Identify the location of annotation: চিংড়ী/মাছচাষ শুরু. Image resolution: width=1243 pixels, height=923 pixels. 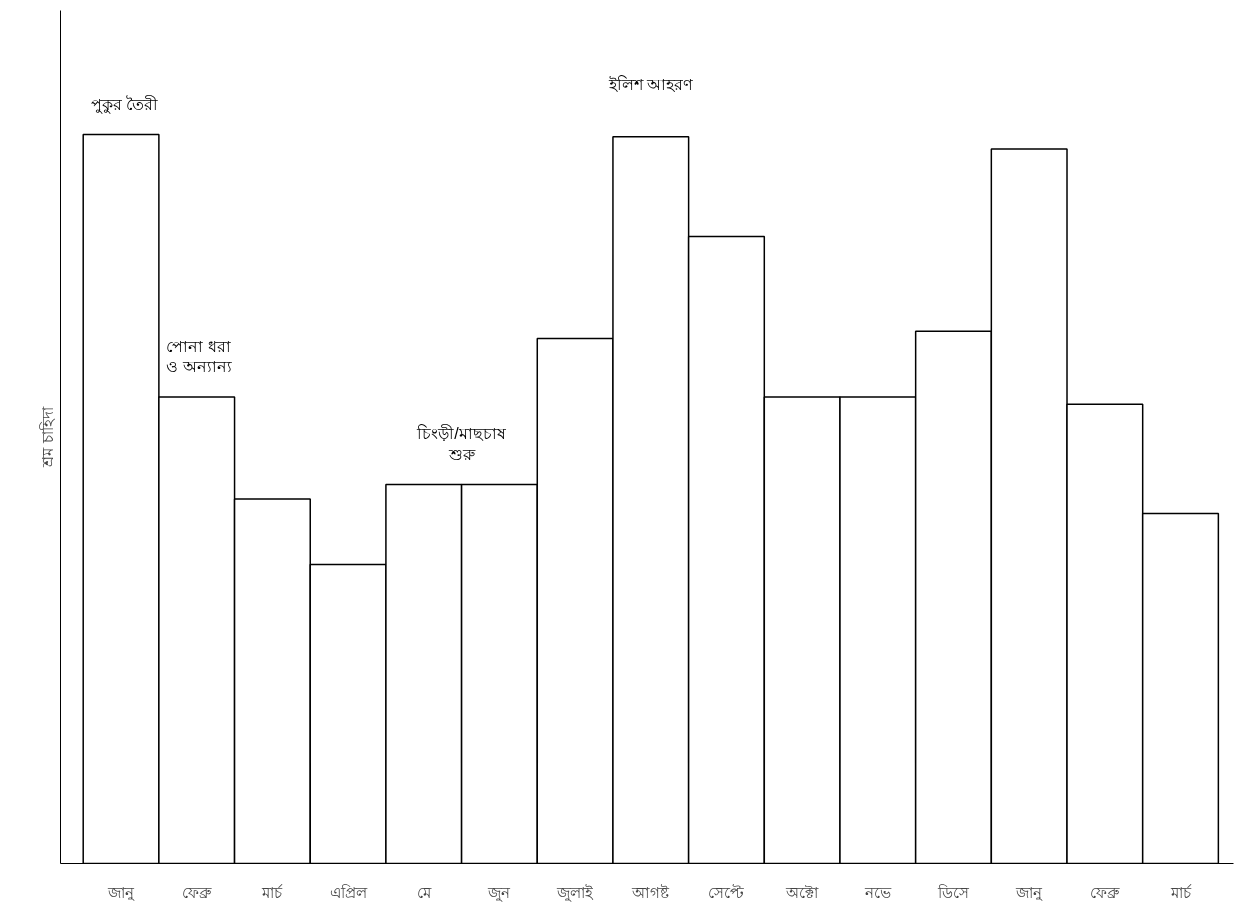
(461, 443).